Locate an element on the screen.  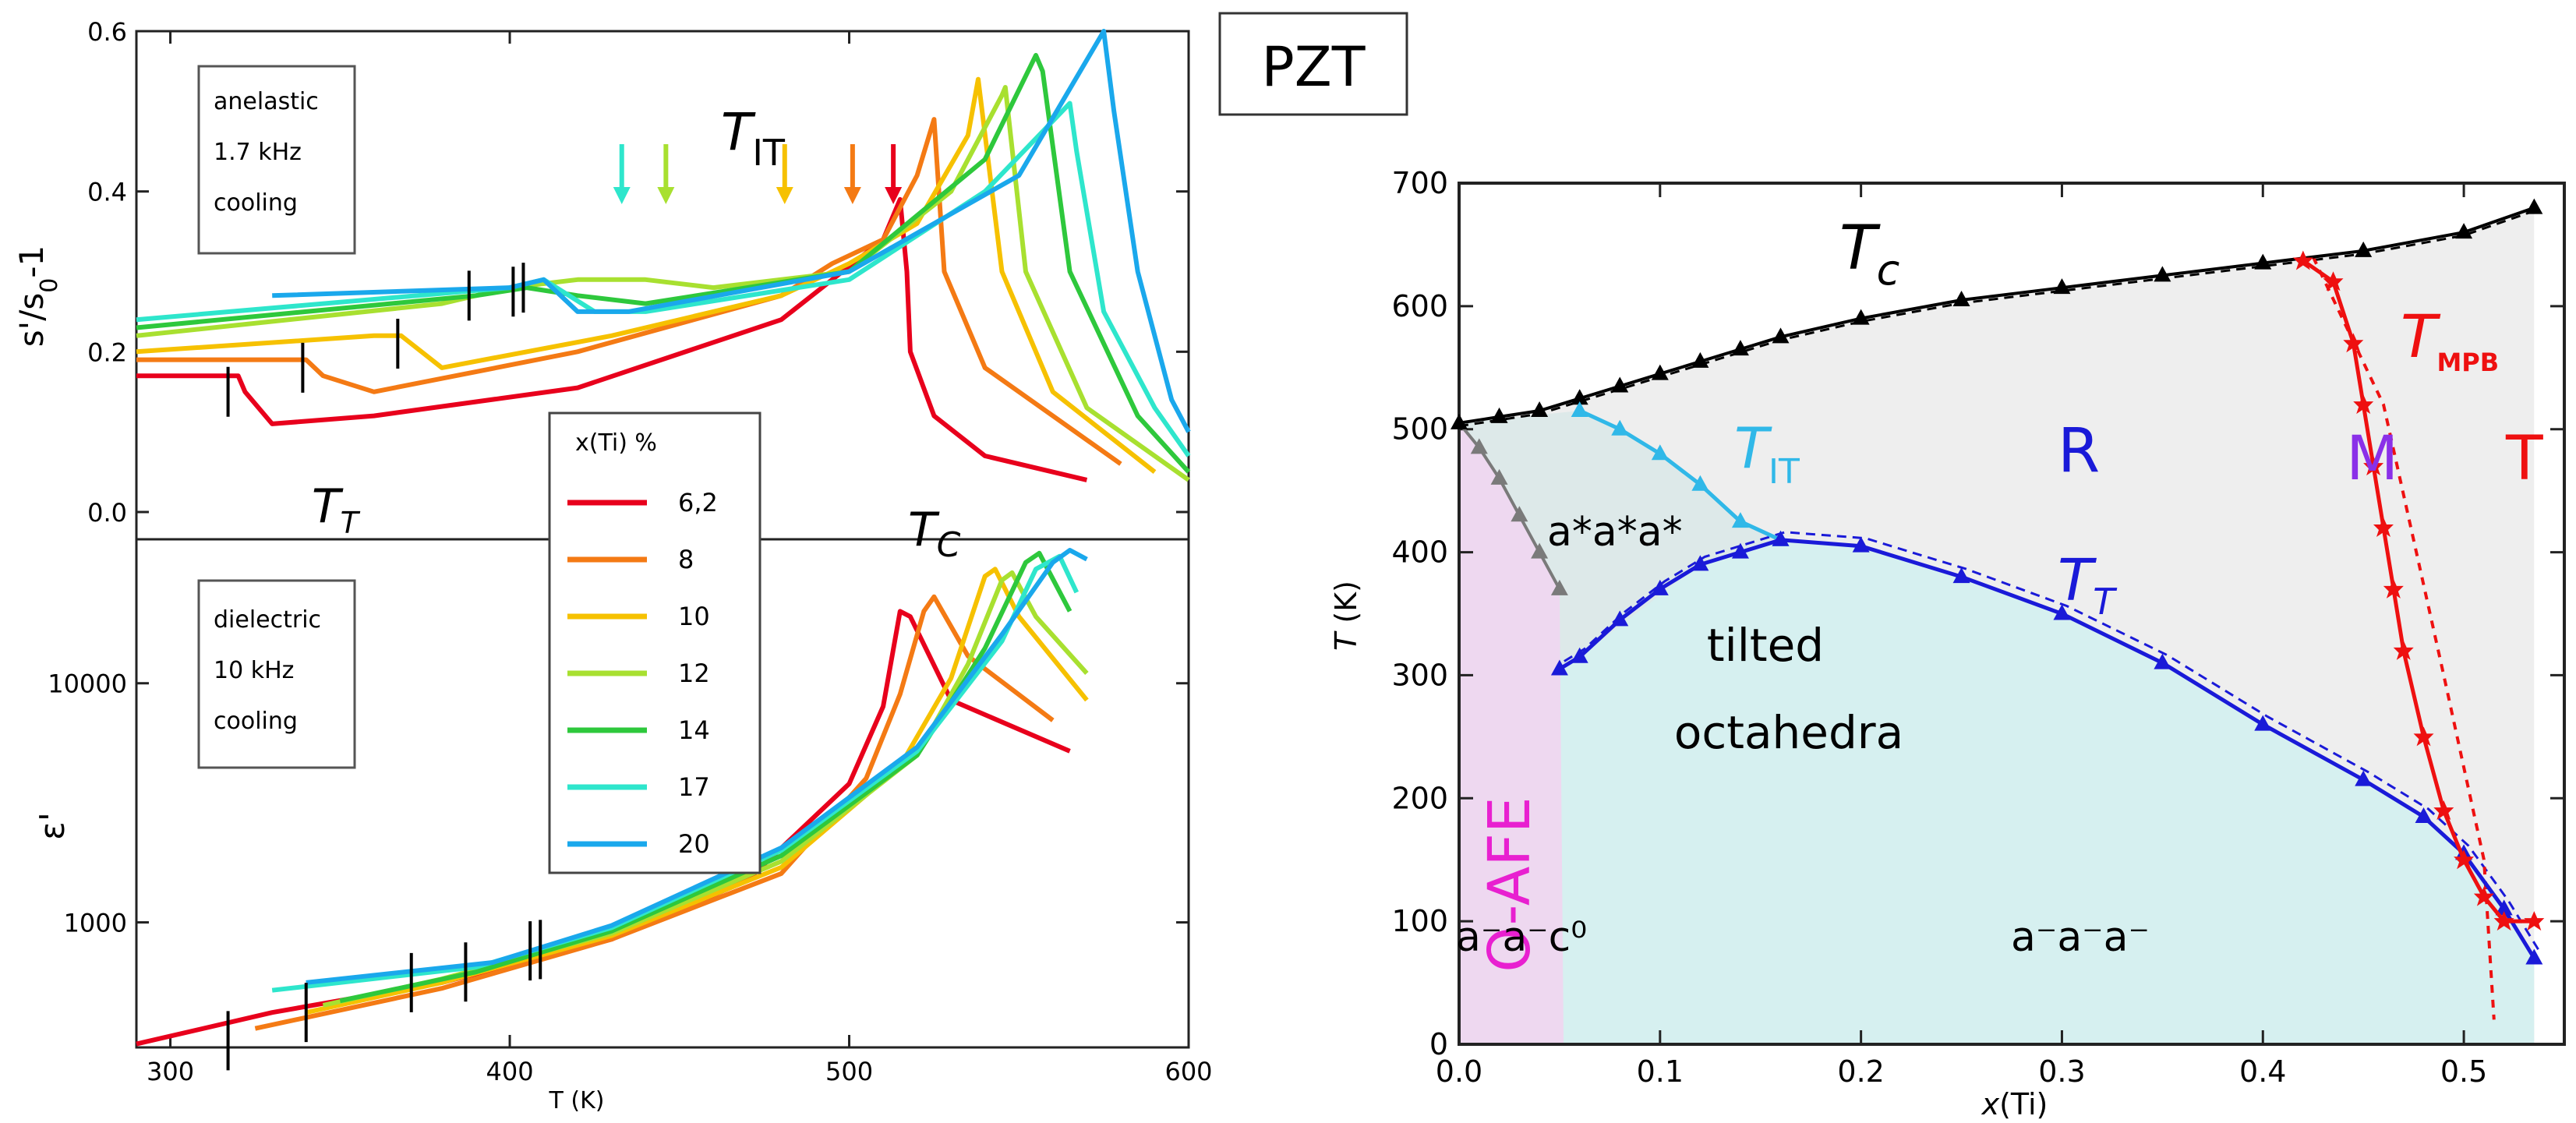
dielectric-ytick-label: 10000 is located at coordinates (87, 684).